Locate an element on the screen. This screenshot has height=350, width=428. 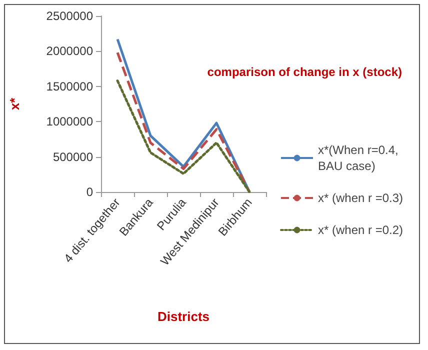
y-tick-label: 1500000 is located at coordinates (70, 86).